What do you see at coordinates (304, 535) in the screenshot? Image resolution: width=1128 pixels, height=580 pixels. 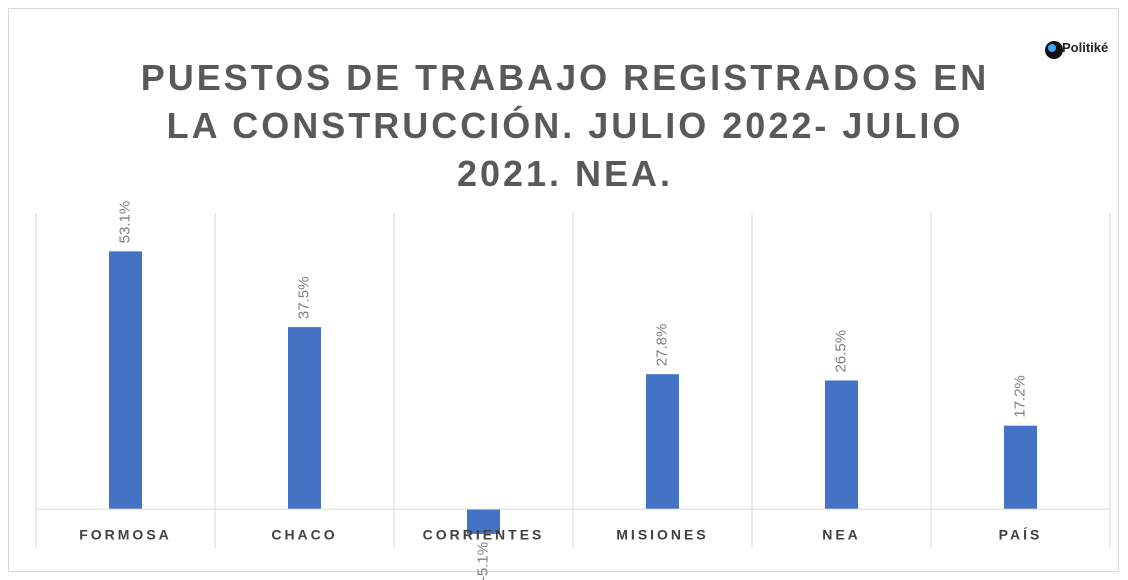 I see `x-tick-label: CHACO` at bounding box center [304, 535].